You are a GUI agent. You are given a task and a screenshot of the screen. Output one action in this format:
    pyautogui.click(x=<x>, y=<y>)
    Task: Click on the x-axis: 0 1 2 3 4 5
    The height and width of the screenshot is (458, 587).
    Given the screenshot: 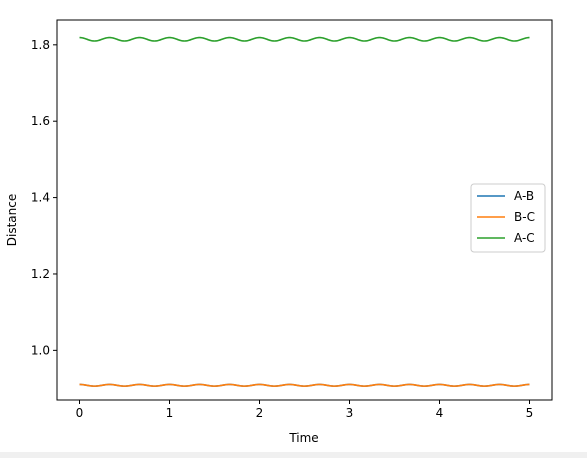 What is the action you would take?
    pyautogui.click(x=305, y=410)
    